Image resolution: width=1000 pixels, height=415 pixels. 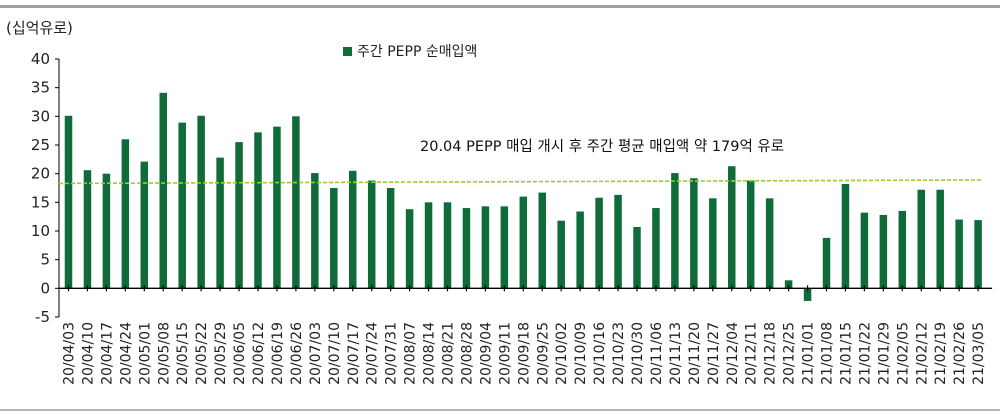 I want to click on x-tick-label: 20/05/08, so click(x=164, y=353).